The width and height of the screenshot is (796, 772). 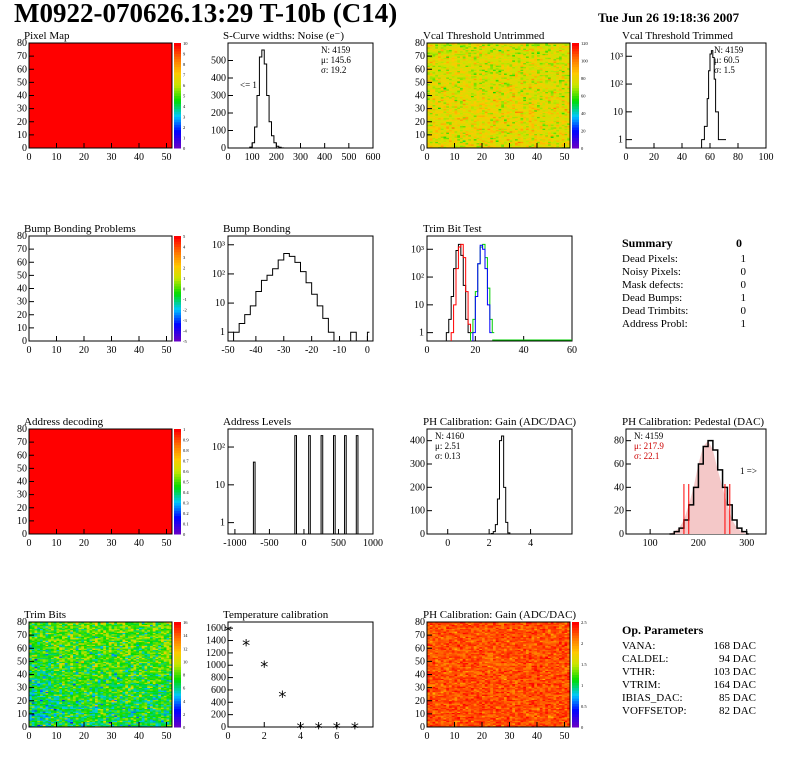 What do you see at coordinates (29, 543) in the screenshot?
I see `address_decoding-xtick-label: 0` at bounding box center [29, 543].